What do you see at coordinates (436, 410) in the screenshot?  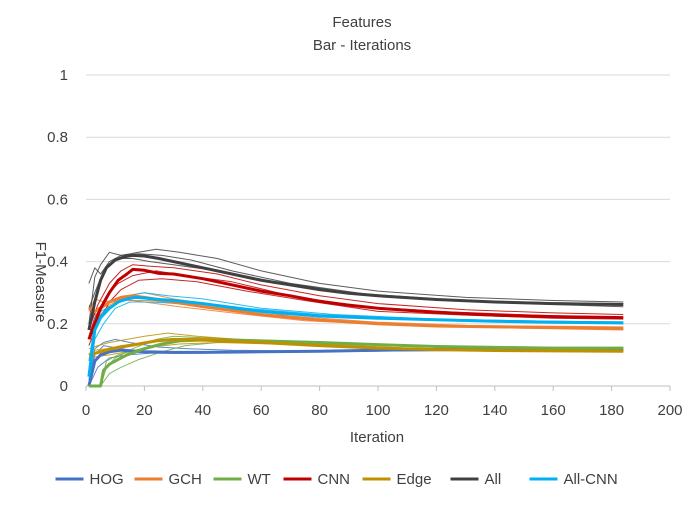 I see `x-tick-label: 120` at bounding box center [436, 410].